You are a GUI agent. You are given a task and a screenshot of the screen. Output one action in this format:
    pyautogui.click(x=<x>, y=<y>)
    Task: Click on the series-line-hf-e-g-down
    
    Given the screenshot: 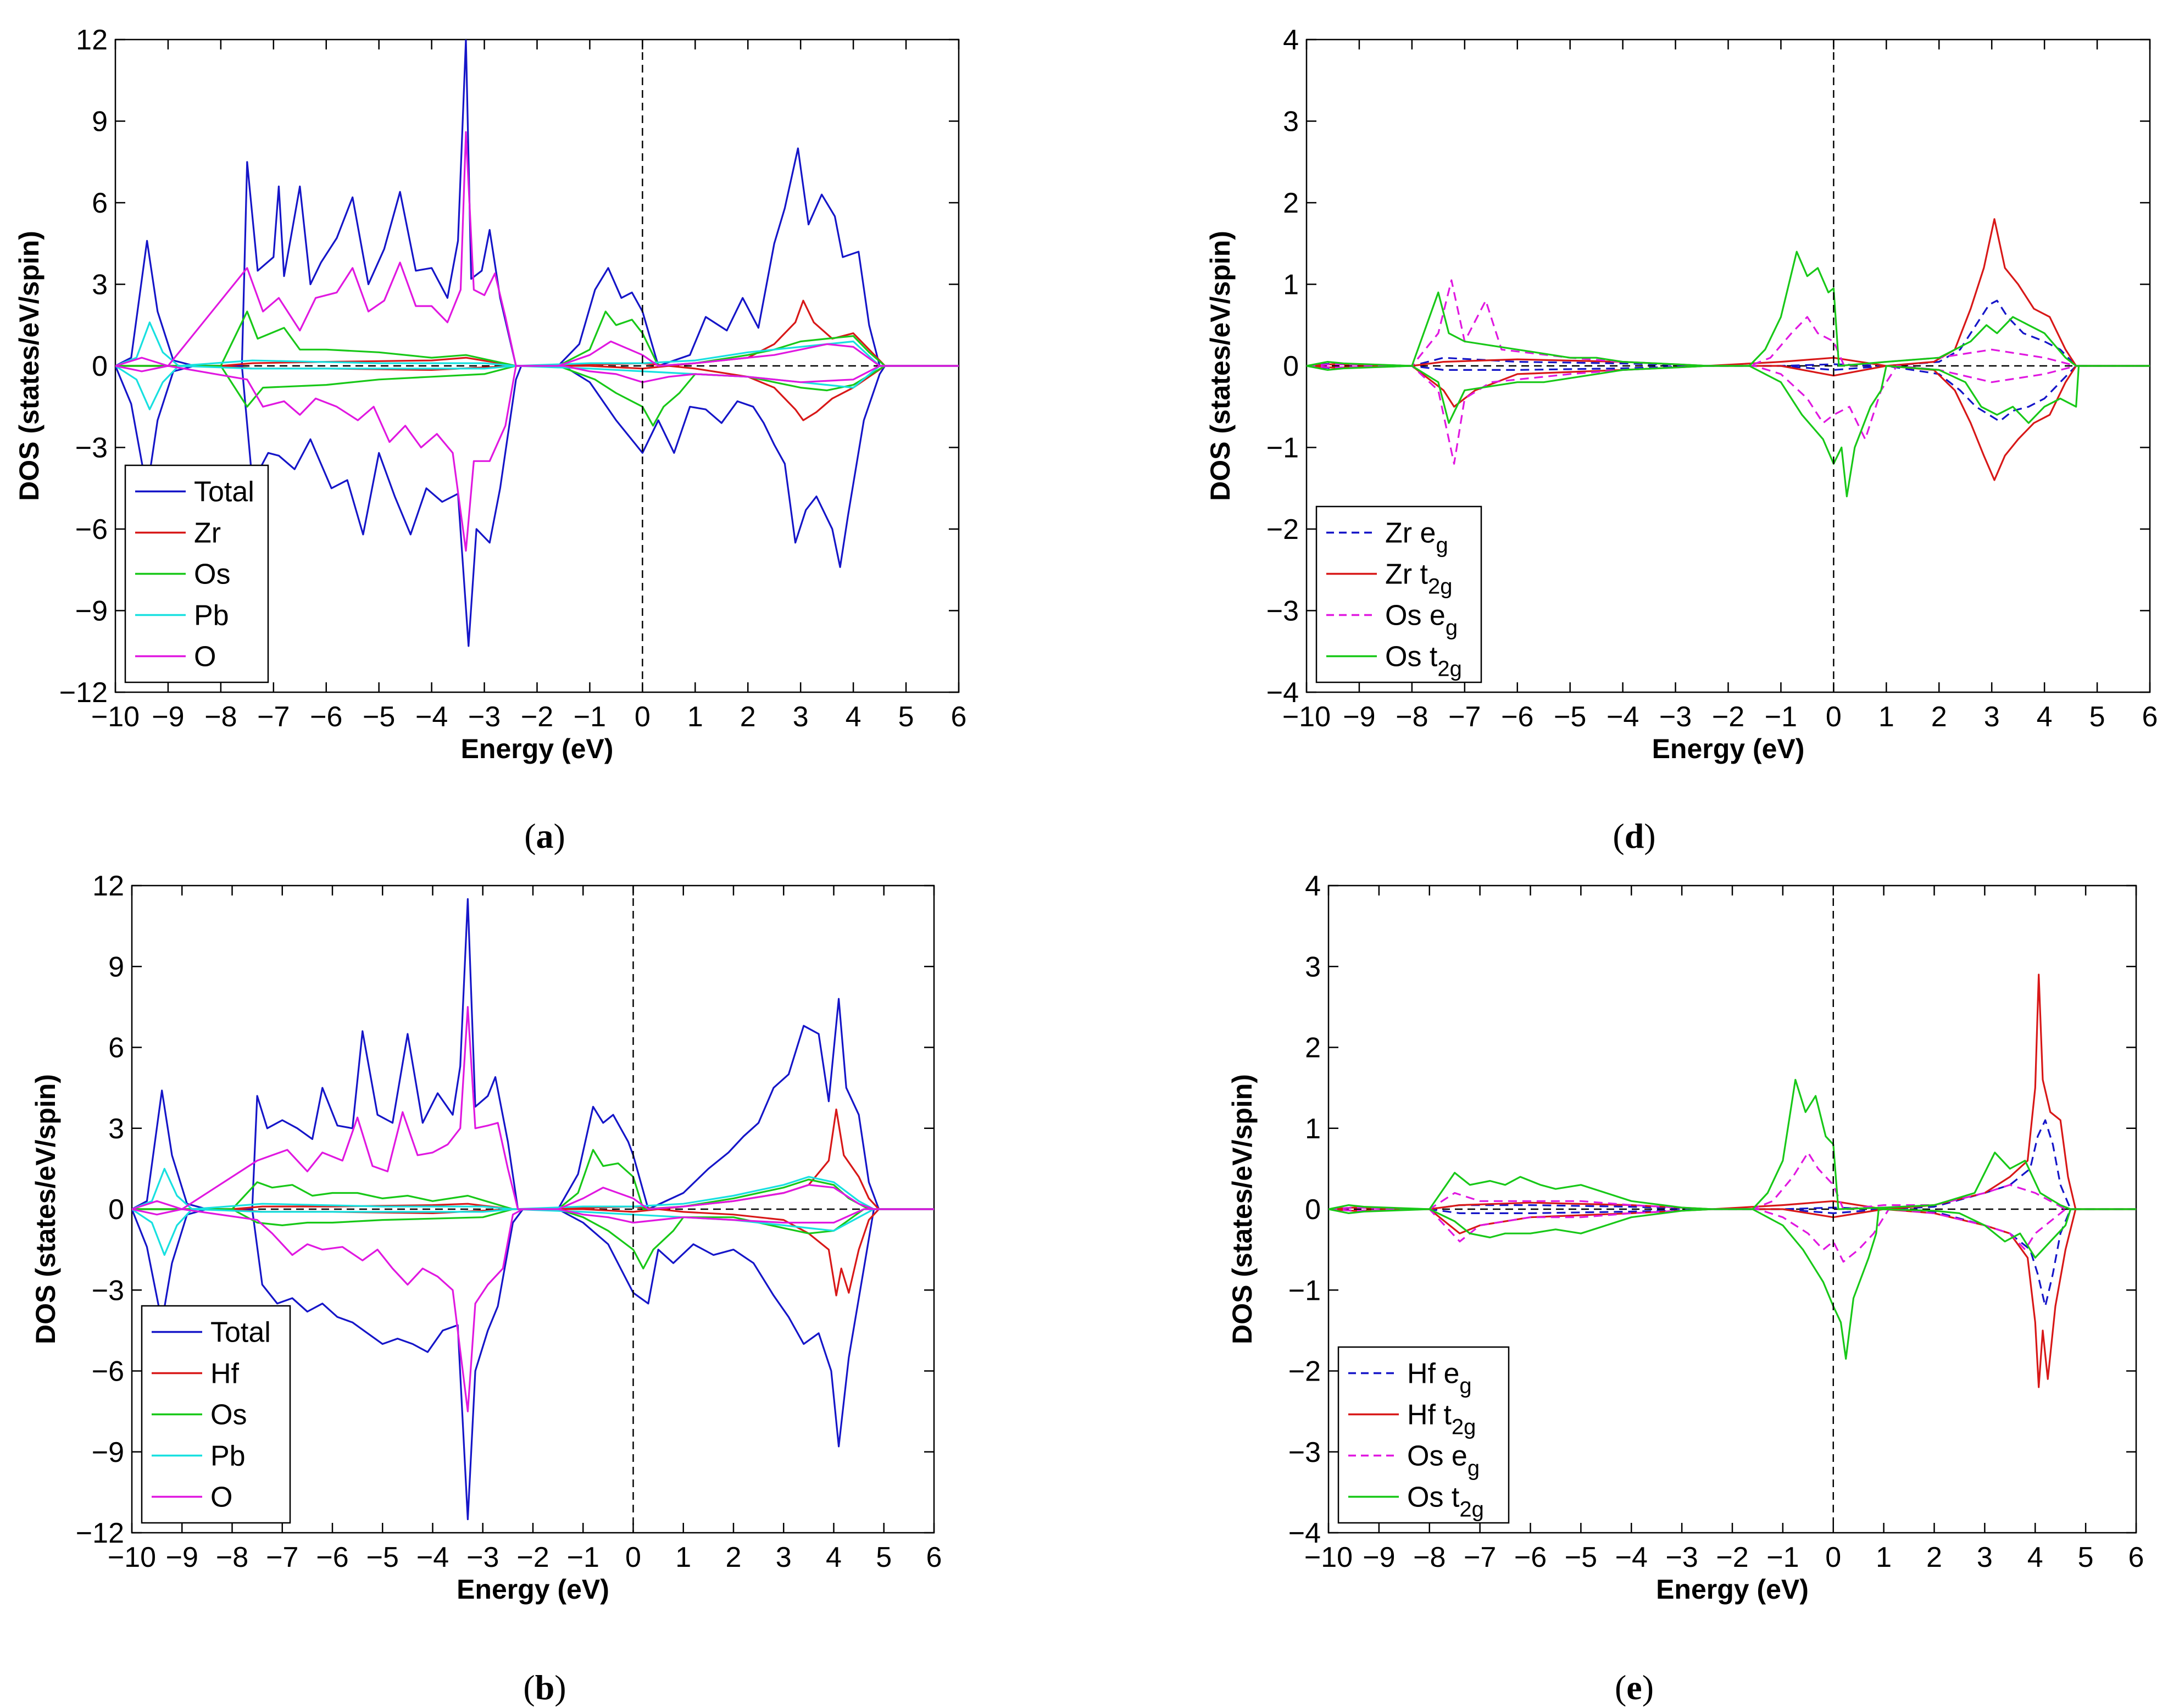 What is the action you would take?
    pyautogui.click(x=1732, y=1258)
    